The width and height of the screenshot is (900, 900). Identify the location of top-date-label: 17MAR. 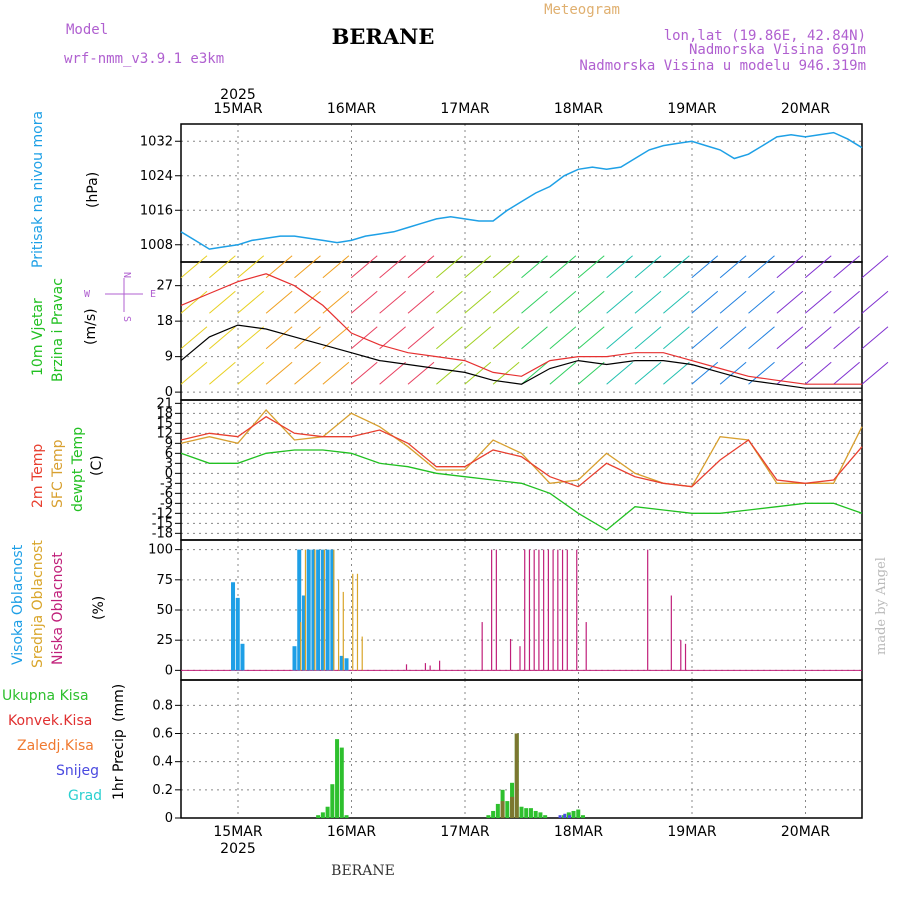
(464, 109).